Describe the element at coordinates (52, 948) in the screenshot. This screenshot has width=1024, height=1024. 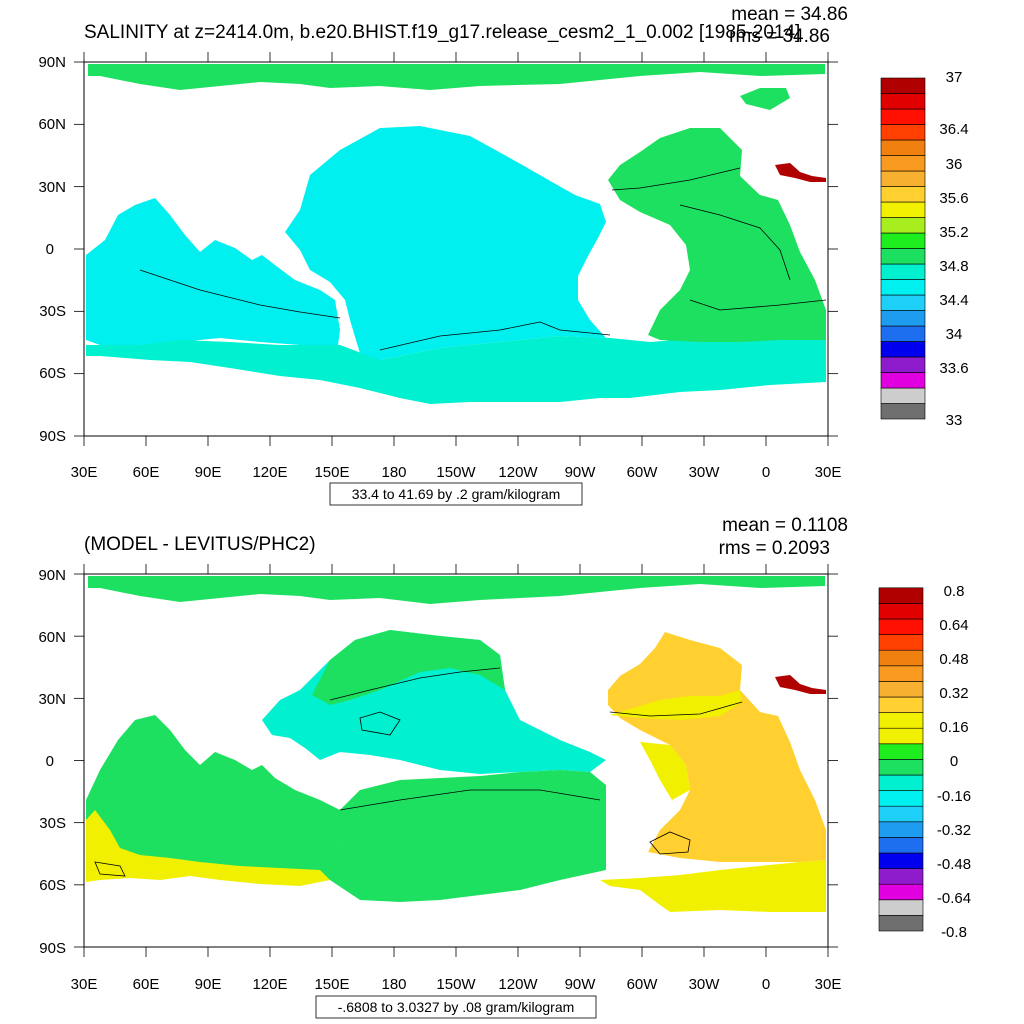
I see `panel-b-ytick-label: 90S` at that location.